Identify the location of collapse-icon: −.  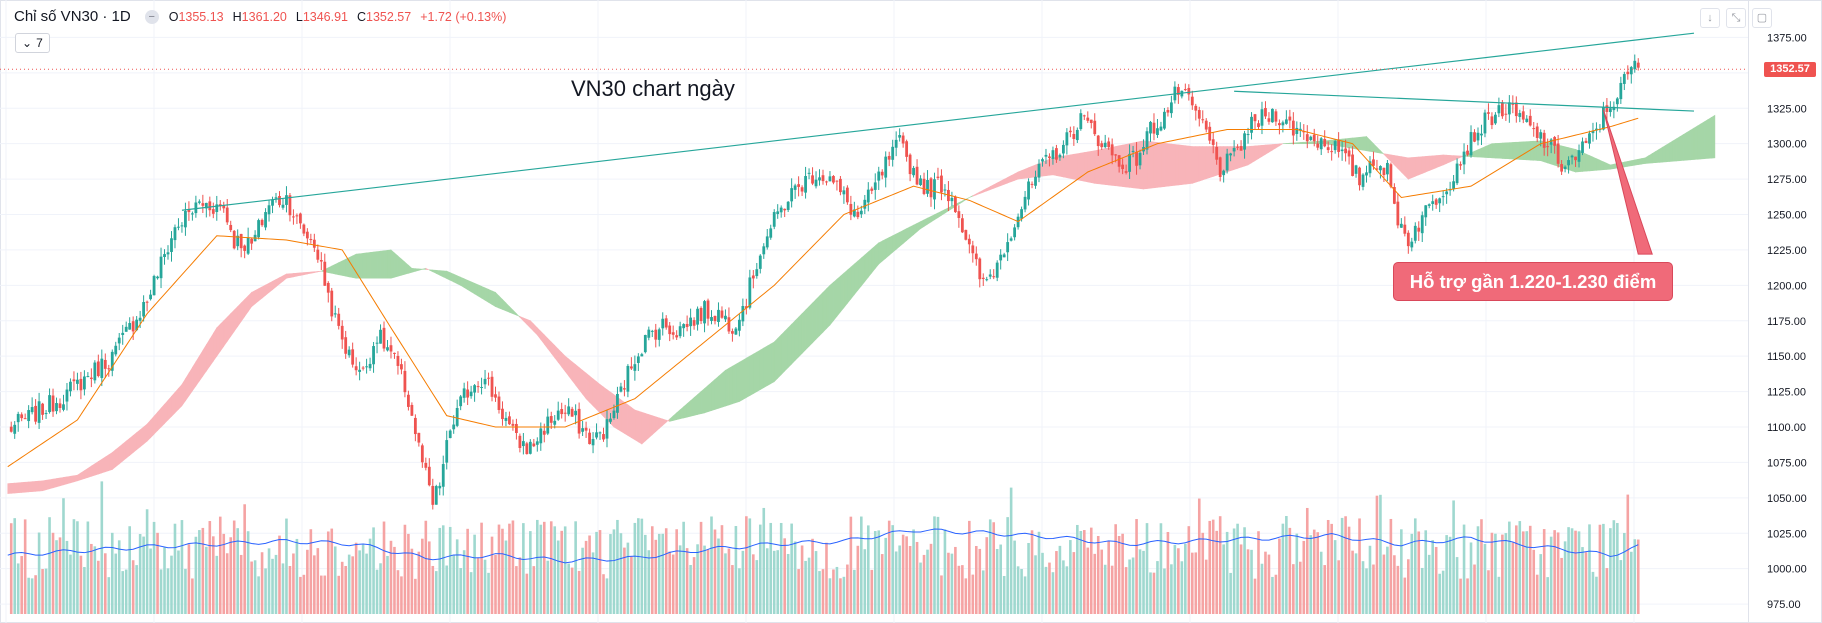
(151, 16).